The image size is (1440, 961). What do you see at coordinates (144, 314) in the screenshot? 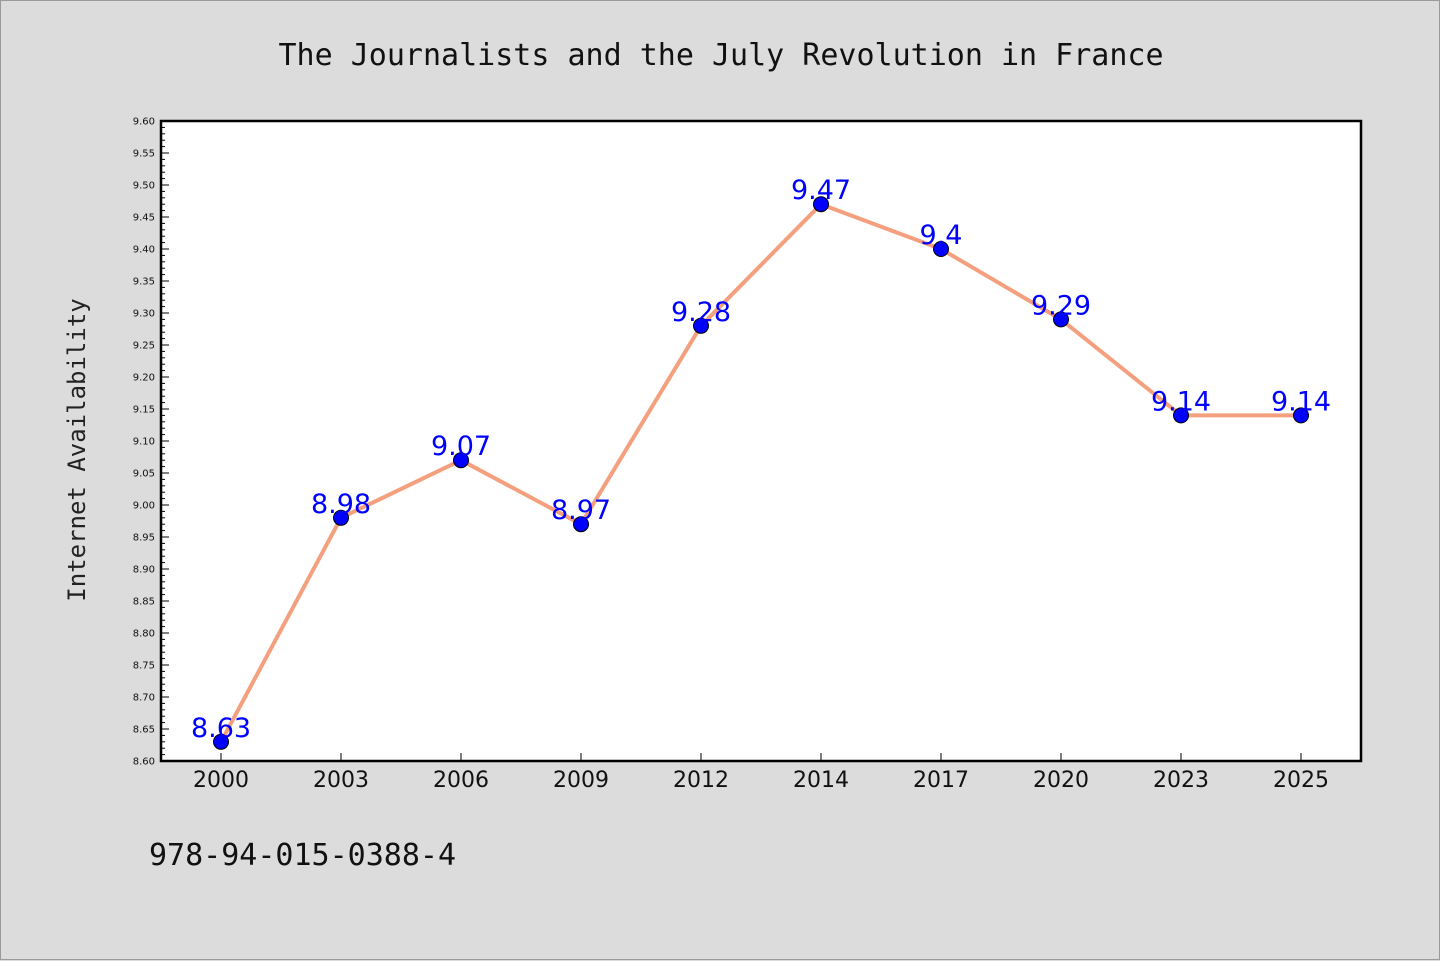
I see `y-tick-label: 9.30` at bounding box center [144, 314].